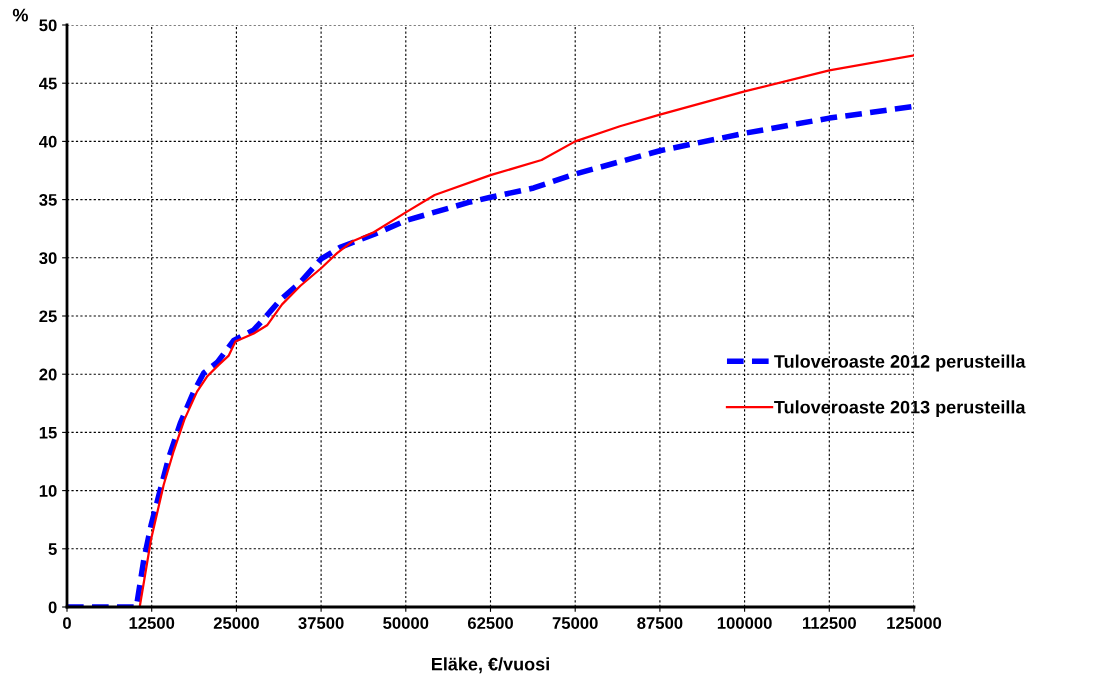 This screenshot has width=1118, height=686. What do you see at coordinates (48, 491) in the screenshot?
I see `y-tick-label: 10` at bounding box center [48, 491].